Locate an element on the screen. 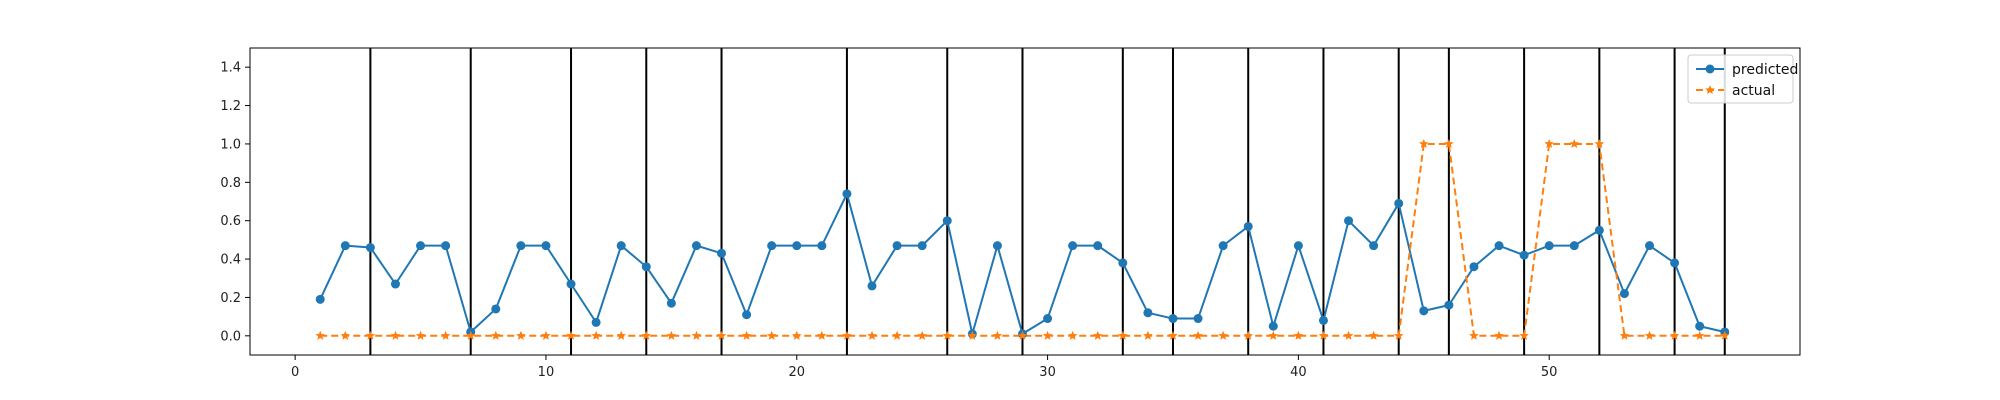 This screenshot has width=2000, height=400. x-tick-label: 20 is located at coordinates (796, 372).